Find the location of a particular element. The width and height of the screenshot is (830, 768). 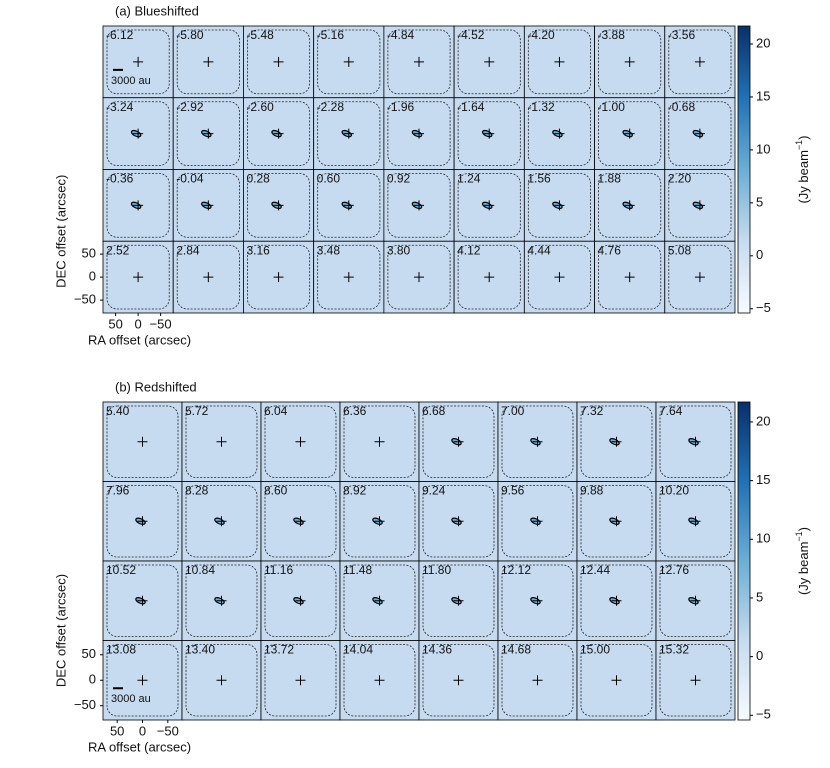

channel-label: 0.92 is located at coordinates (399, 179).